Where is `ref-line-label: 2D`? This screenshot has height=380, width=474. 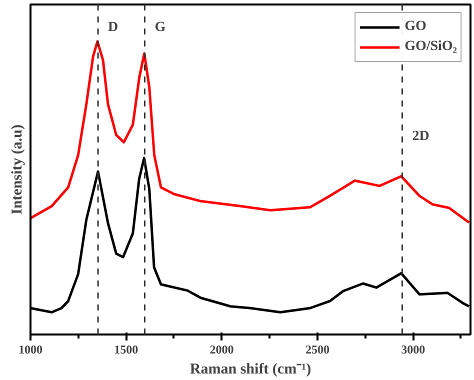
ref-line-label: 2D is located at coordinates (421, 136).